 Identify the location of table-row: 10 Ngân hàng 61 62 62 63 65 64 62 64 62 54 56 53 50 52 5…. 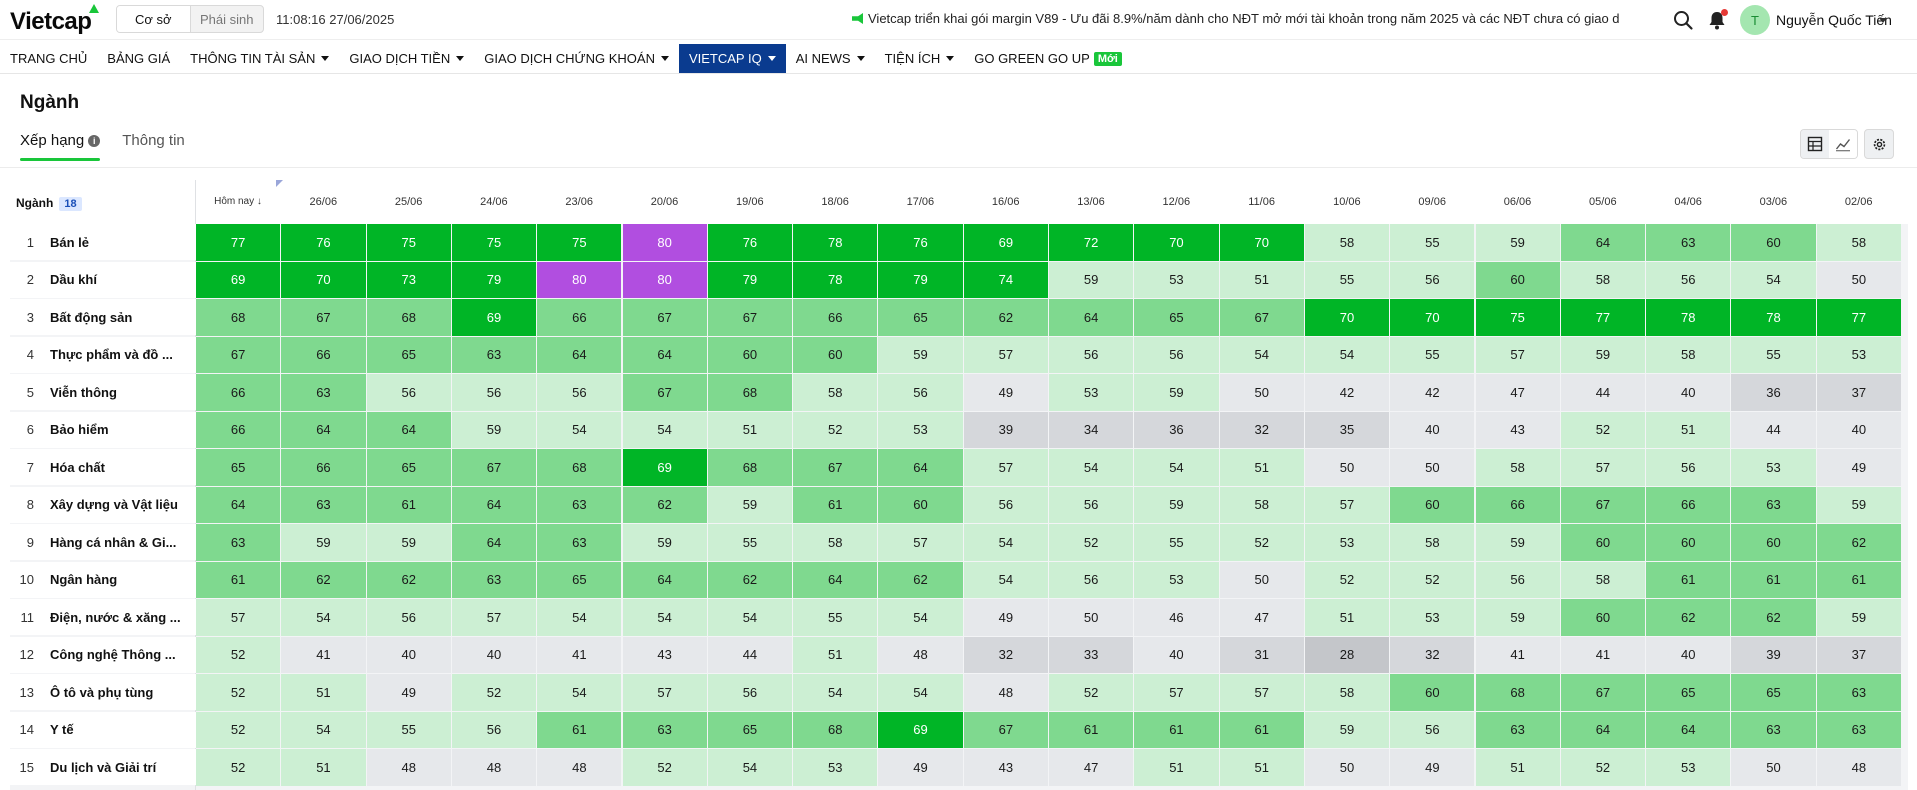
(959, 579).